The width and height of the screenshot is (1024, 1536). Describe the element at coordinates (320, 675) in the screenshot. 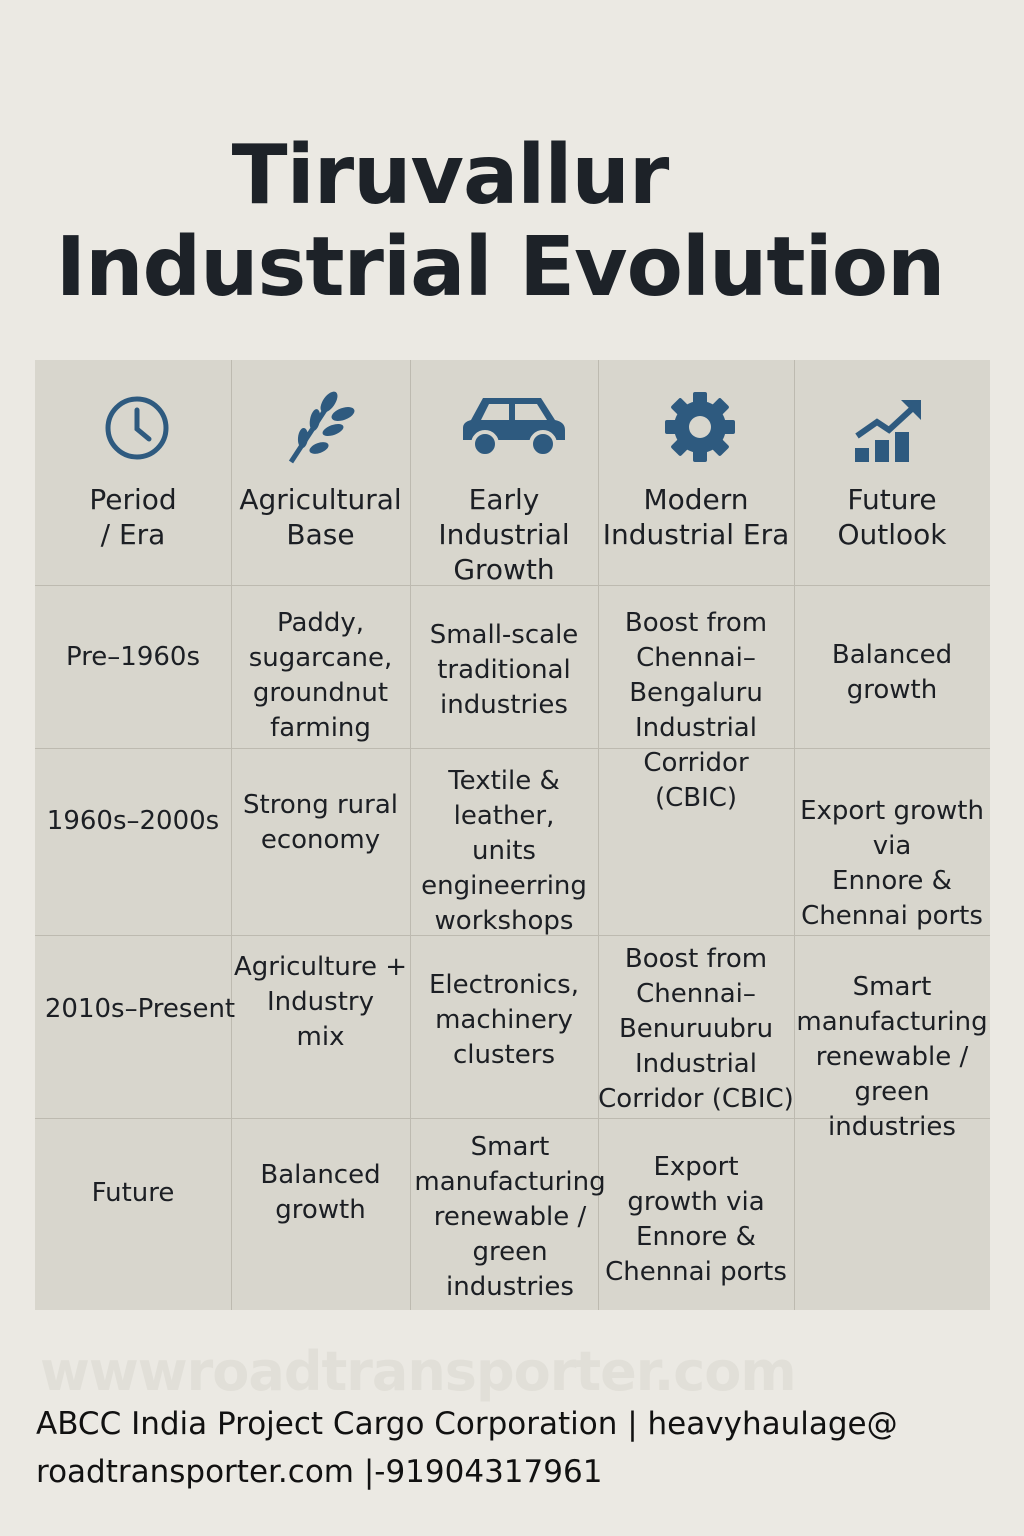

I see `cell: Paddy, sugarcane, groundnut farming` at that location.